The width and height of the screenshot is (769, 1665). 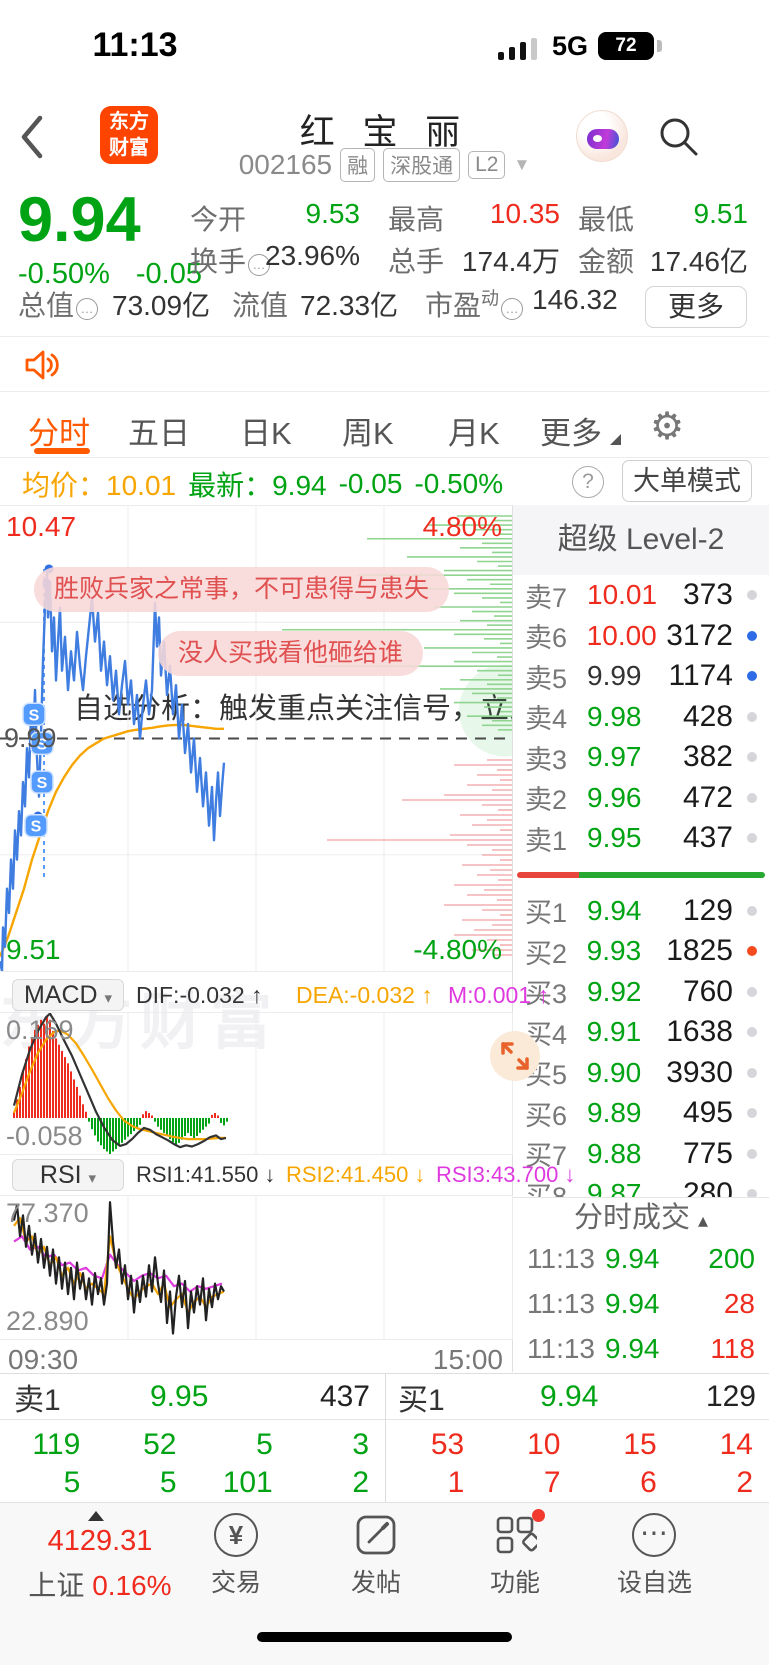 What do you see at coordinates (571, 433) in the screenshot?
I see `tab-more: 更多` at bounding box center [571, 433].